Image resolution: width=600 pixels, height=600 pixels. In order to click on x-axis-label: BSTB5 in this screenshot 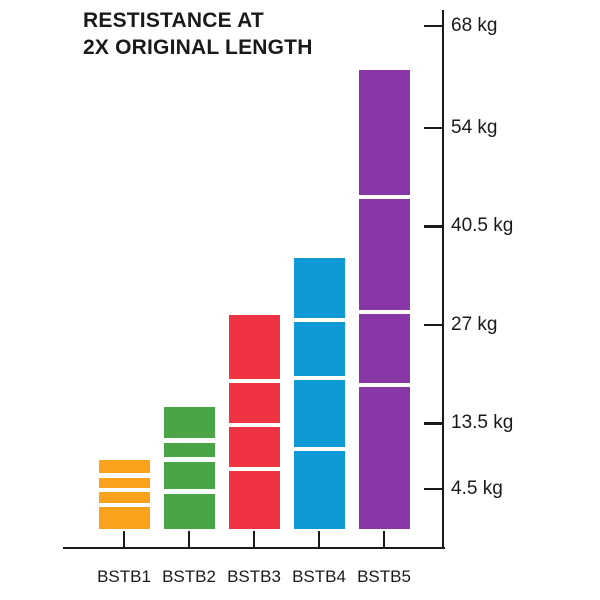, I will do `click(384, 576)`.